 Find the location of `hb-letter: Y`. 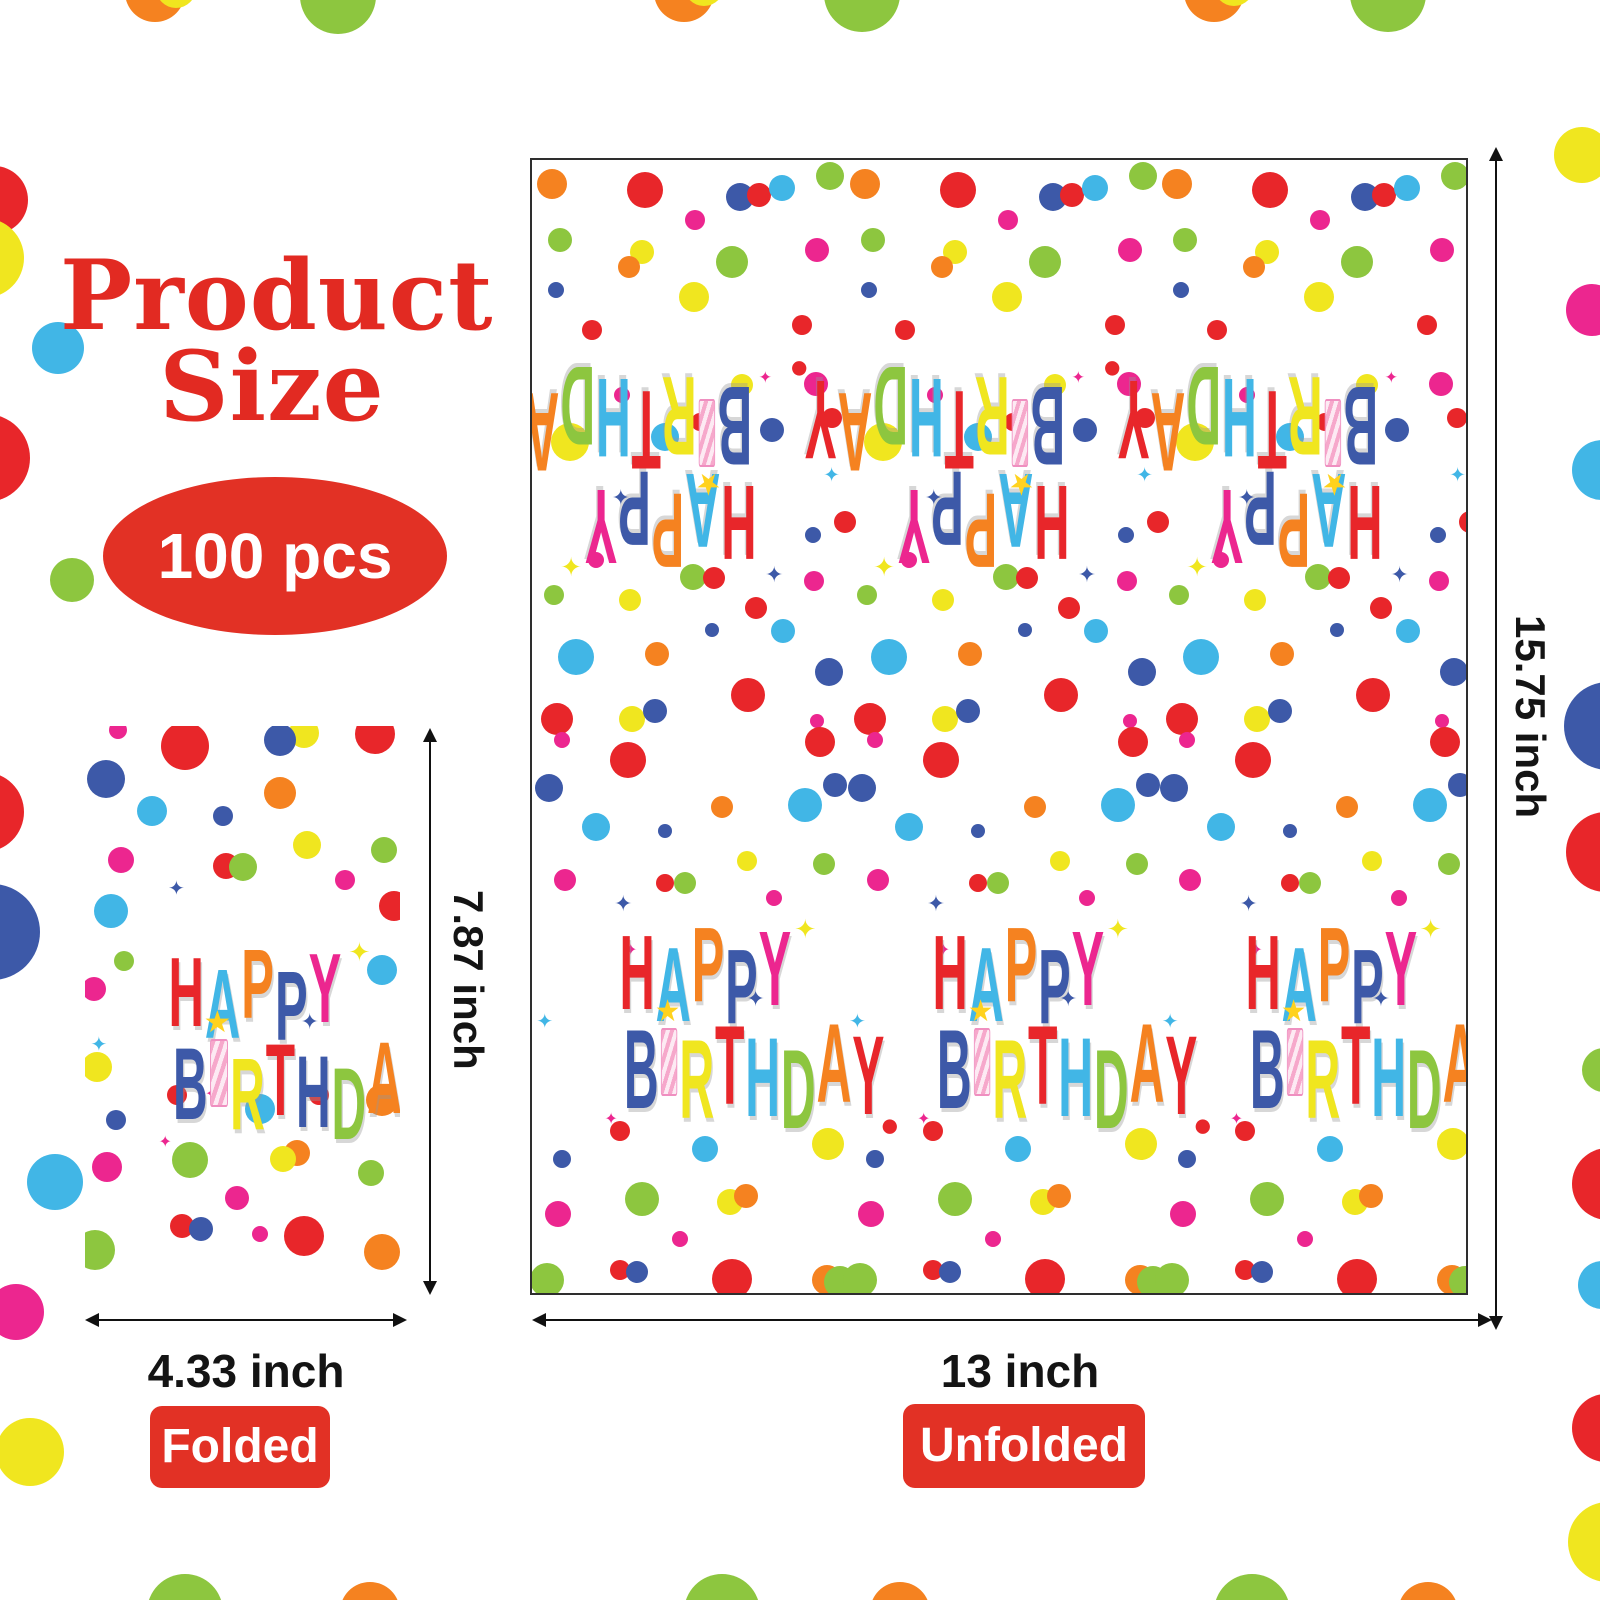

hb-letter: Y is located at coordinates (1181, 1075).